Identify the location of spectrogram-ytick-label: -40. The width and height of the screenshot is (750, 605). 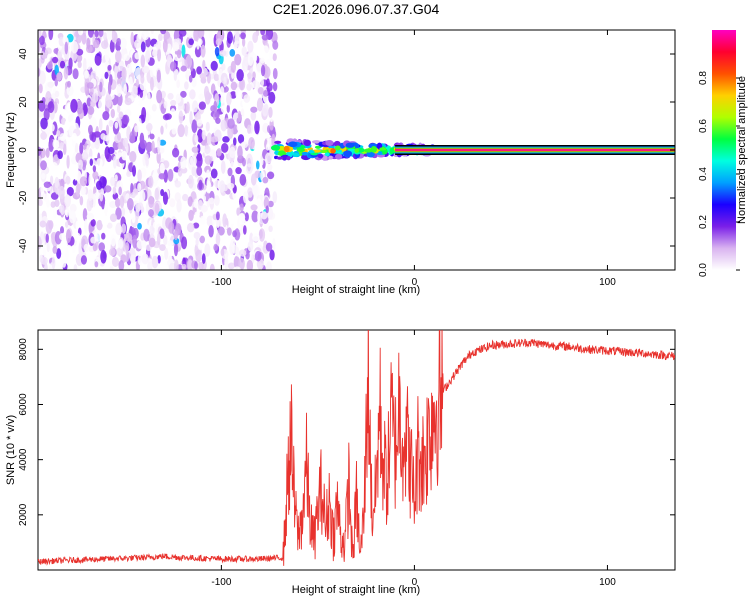
(23, 245).